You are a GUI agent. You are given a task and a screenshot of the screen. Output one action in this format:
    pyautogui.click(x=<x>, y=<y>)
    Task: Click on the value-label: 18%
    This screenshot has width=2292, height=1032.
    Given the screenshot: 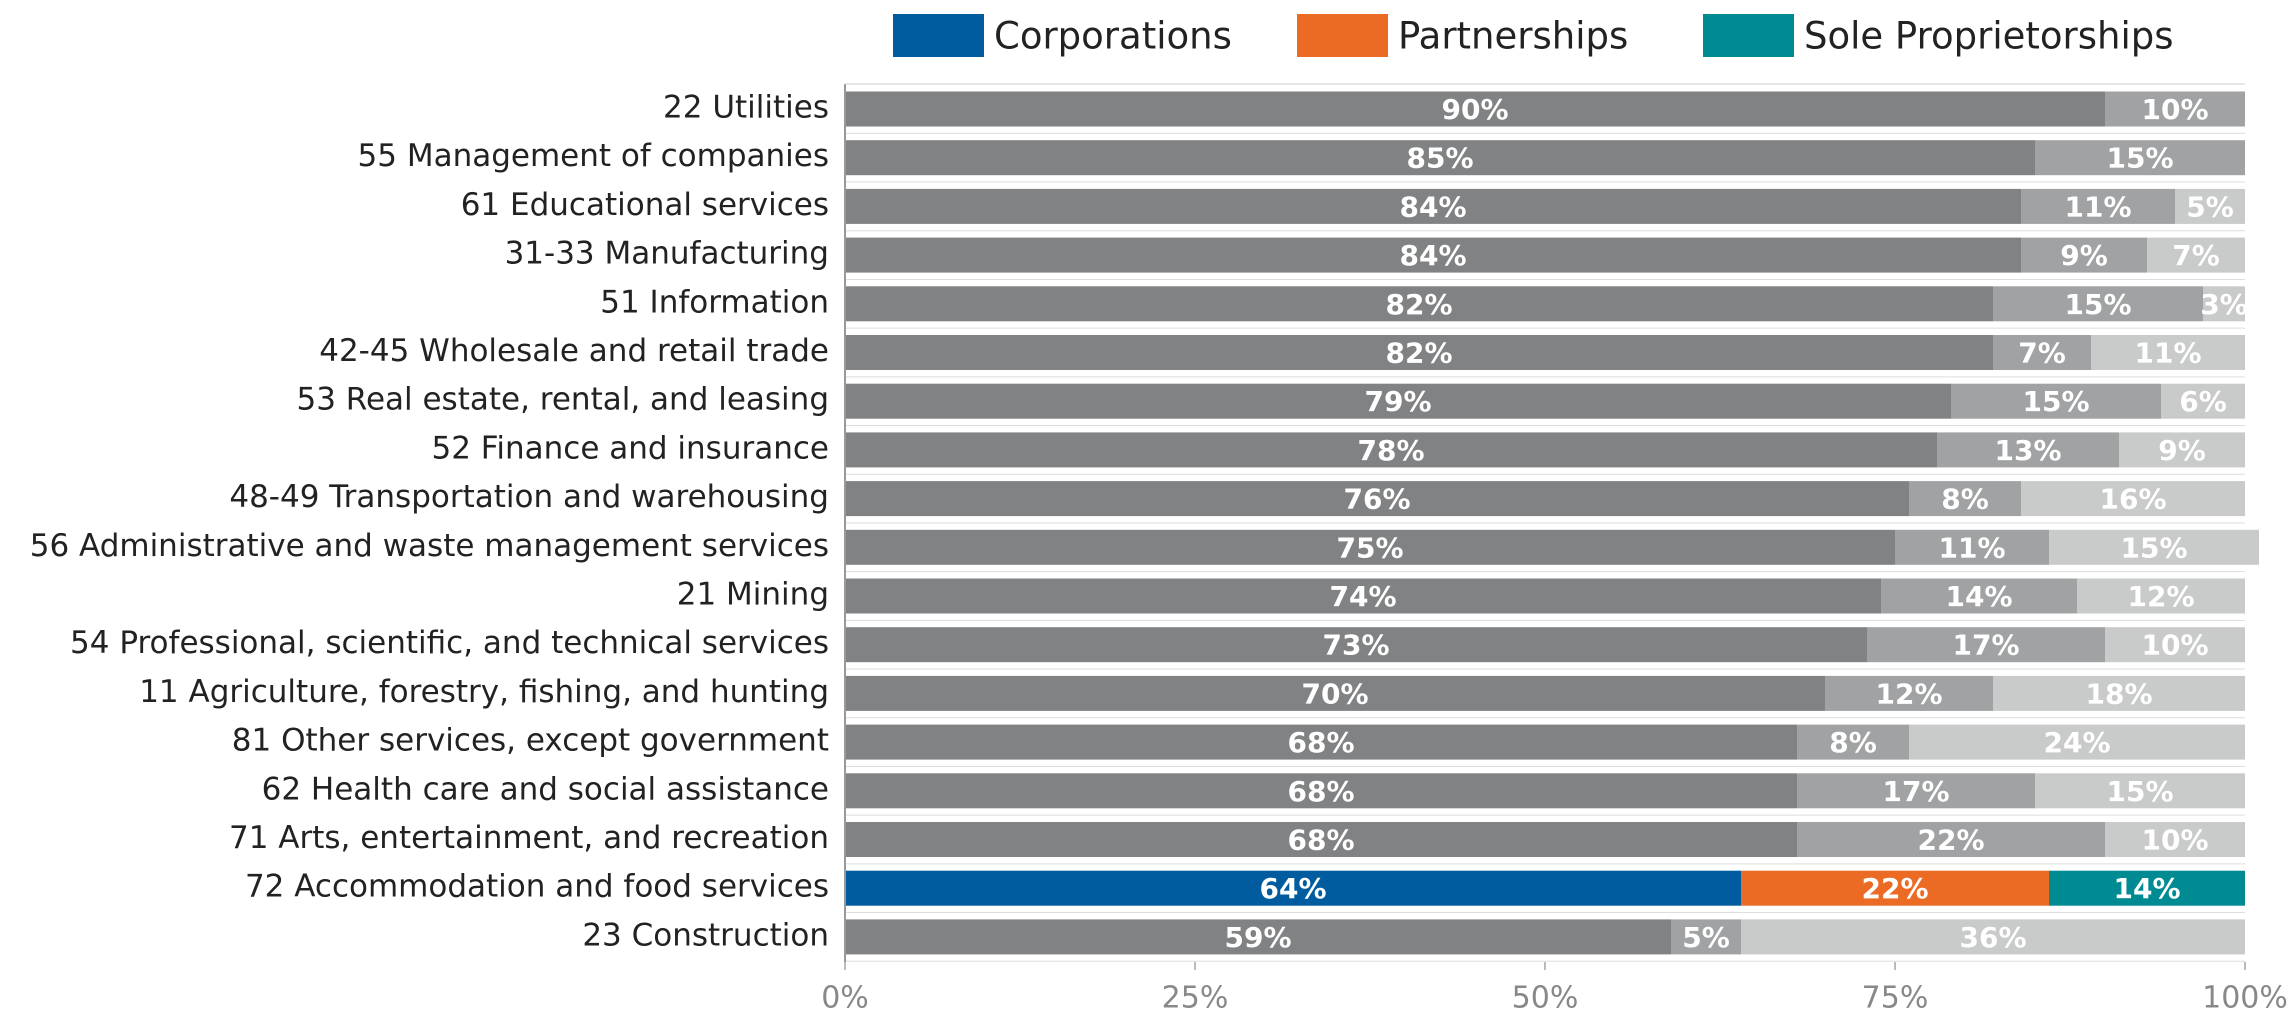 What is the action you would take?
    pyautogui.click(x=2118, y=693)
    